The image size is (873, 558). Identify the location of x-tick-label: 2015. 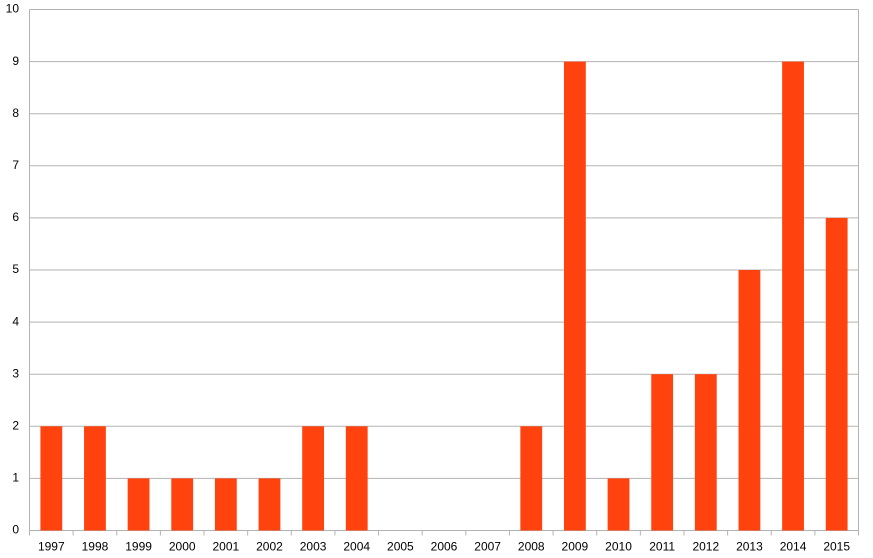
(836, 547).